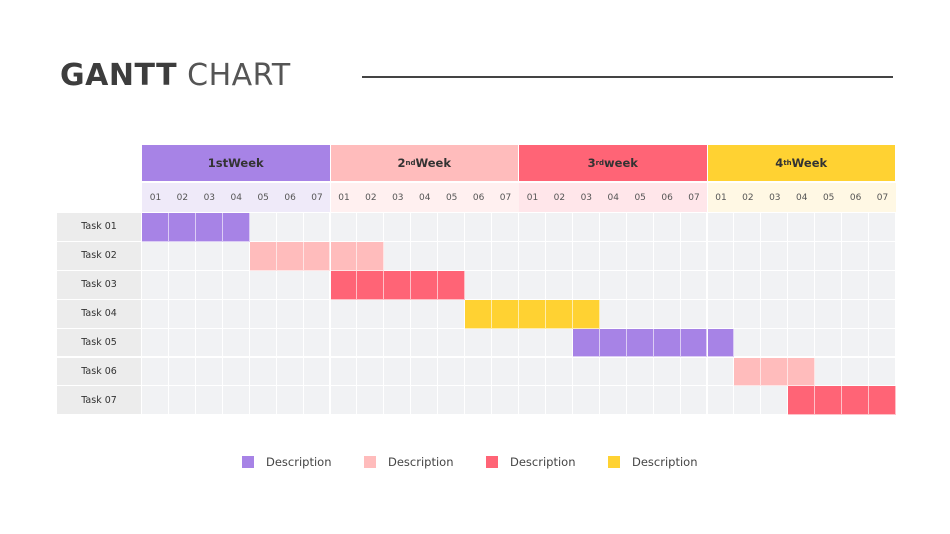 The image size is (950, 534). I want to click on task-label: Task 02, so click(99, 255).